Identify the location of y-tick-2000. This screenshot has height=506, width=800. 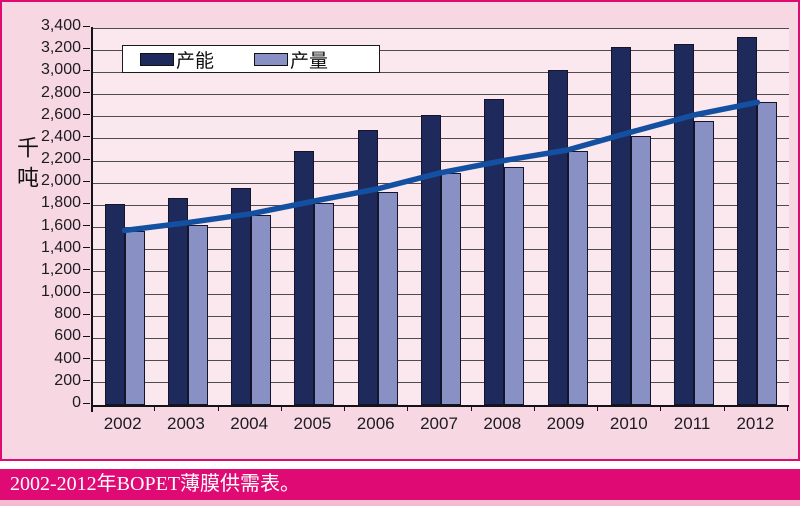
(86, 181).